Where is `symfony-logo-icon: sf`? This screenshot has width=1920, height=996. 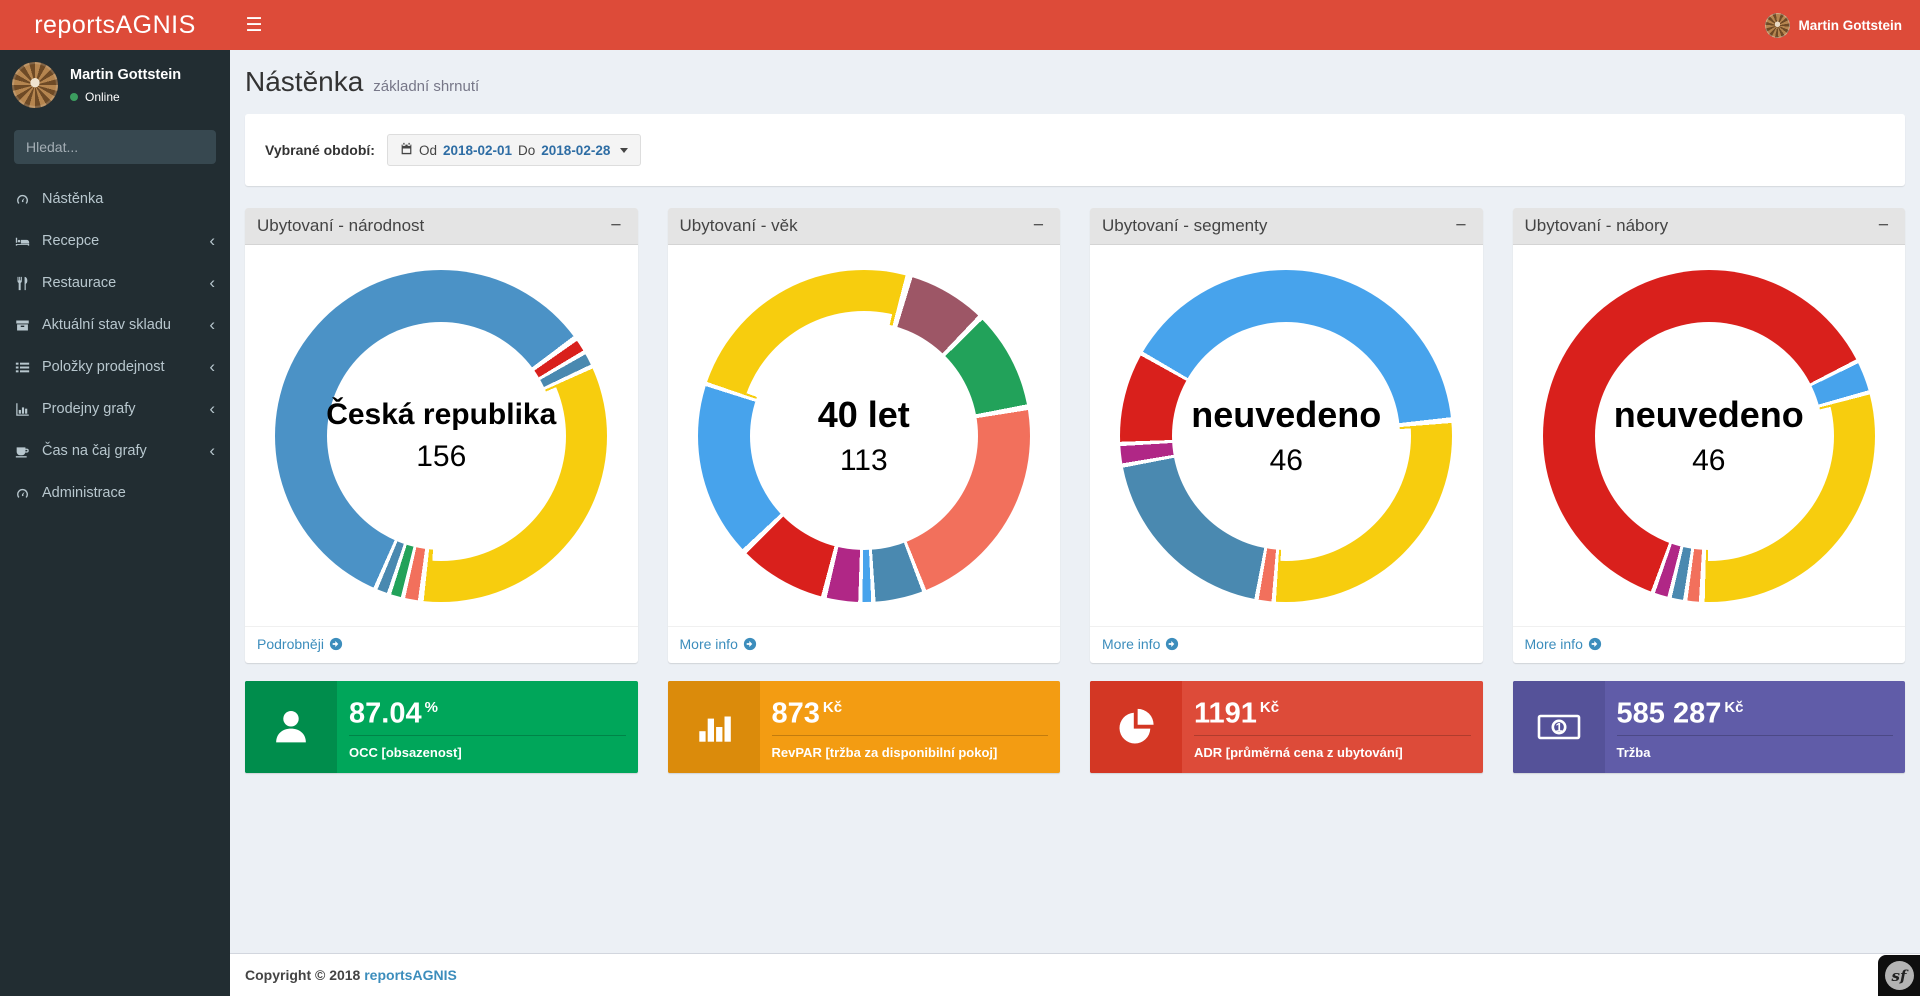 symfony-logo-icon: sf is located at coordinates (1899, 975).